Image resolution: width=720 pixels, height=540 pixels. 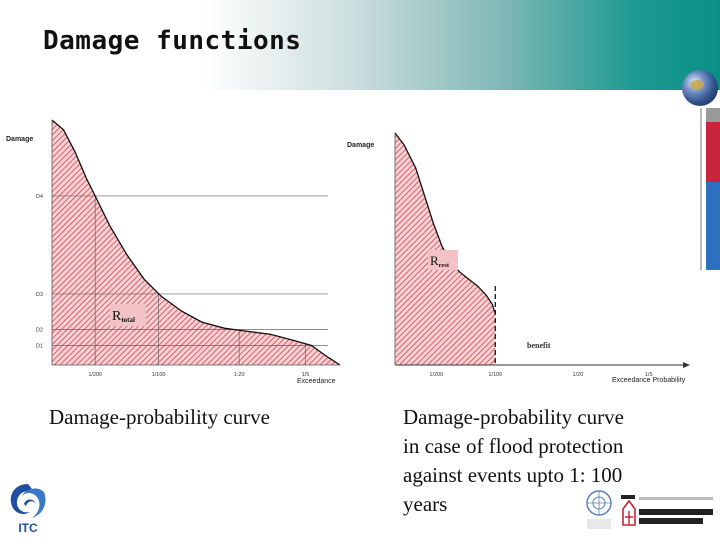 What do you see at coordinates (239, 375) in the screenshot?
I see `chart1-xtick-label: 1:20` at bounding box center [239, 375].